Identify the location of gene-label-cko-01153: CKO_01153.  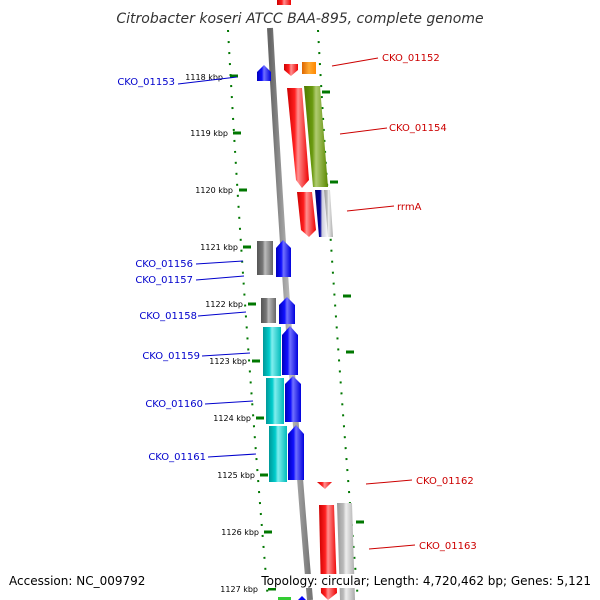
(146, 82).